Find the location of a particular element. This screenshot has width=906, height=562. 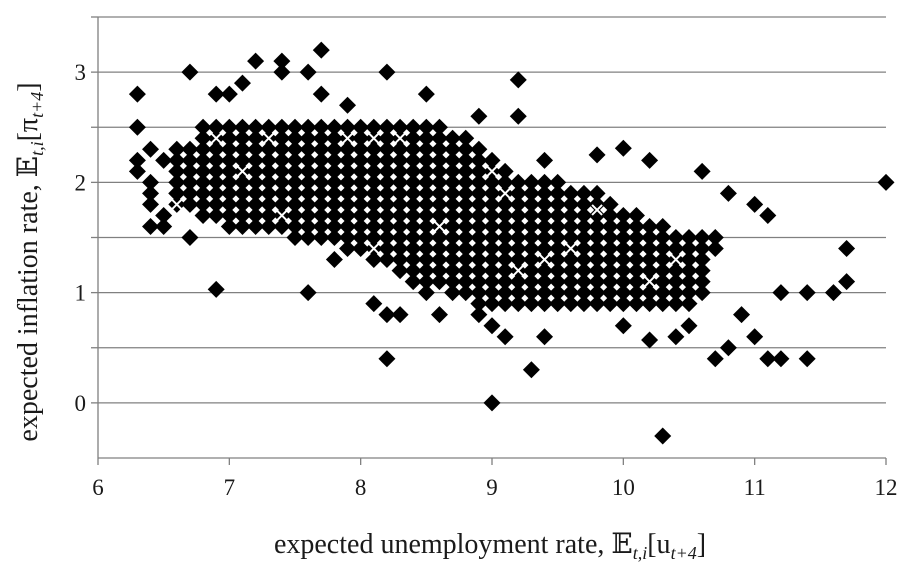

x-tick-label: 9 is located at coordinates (492, 487).